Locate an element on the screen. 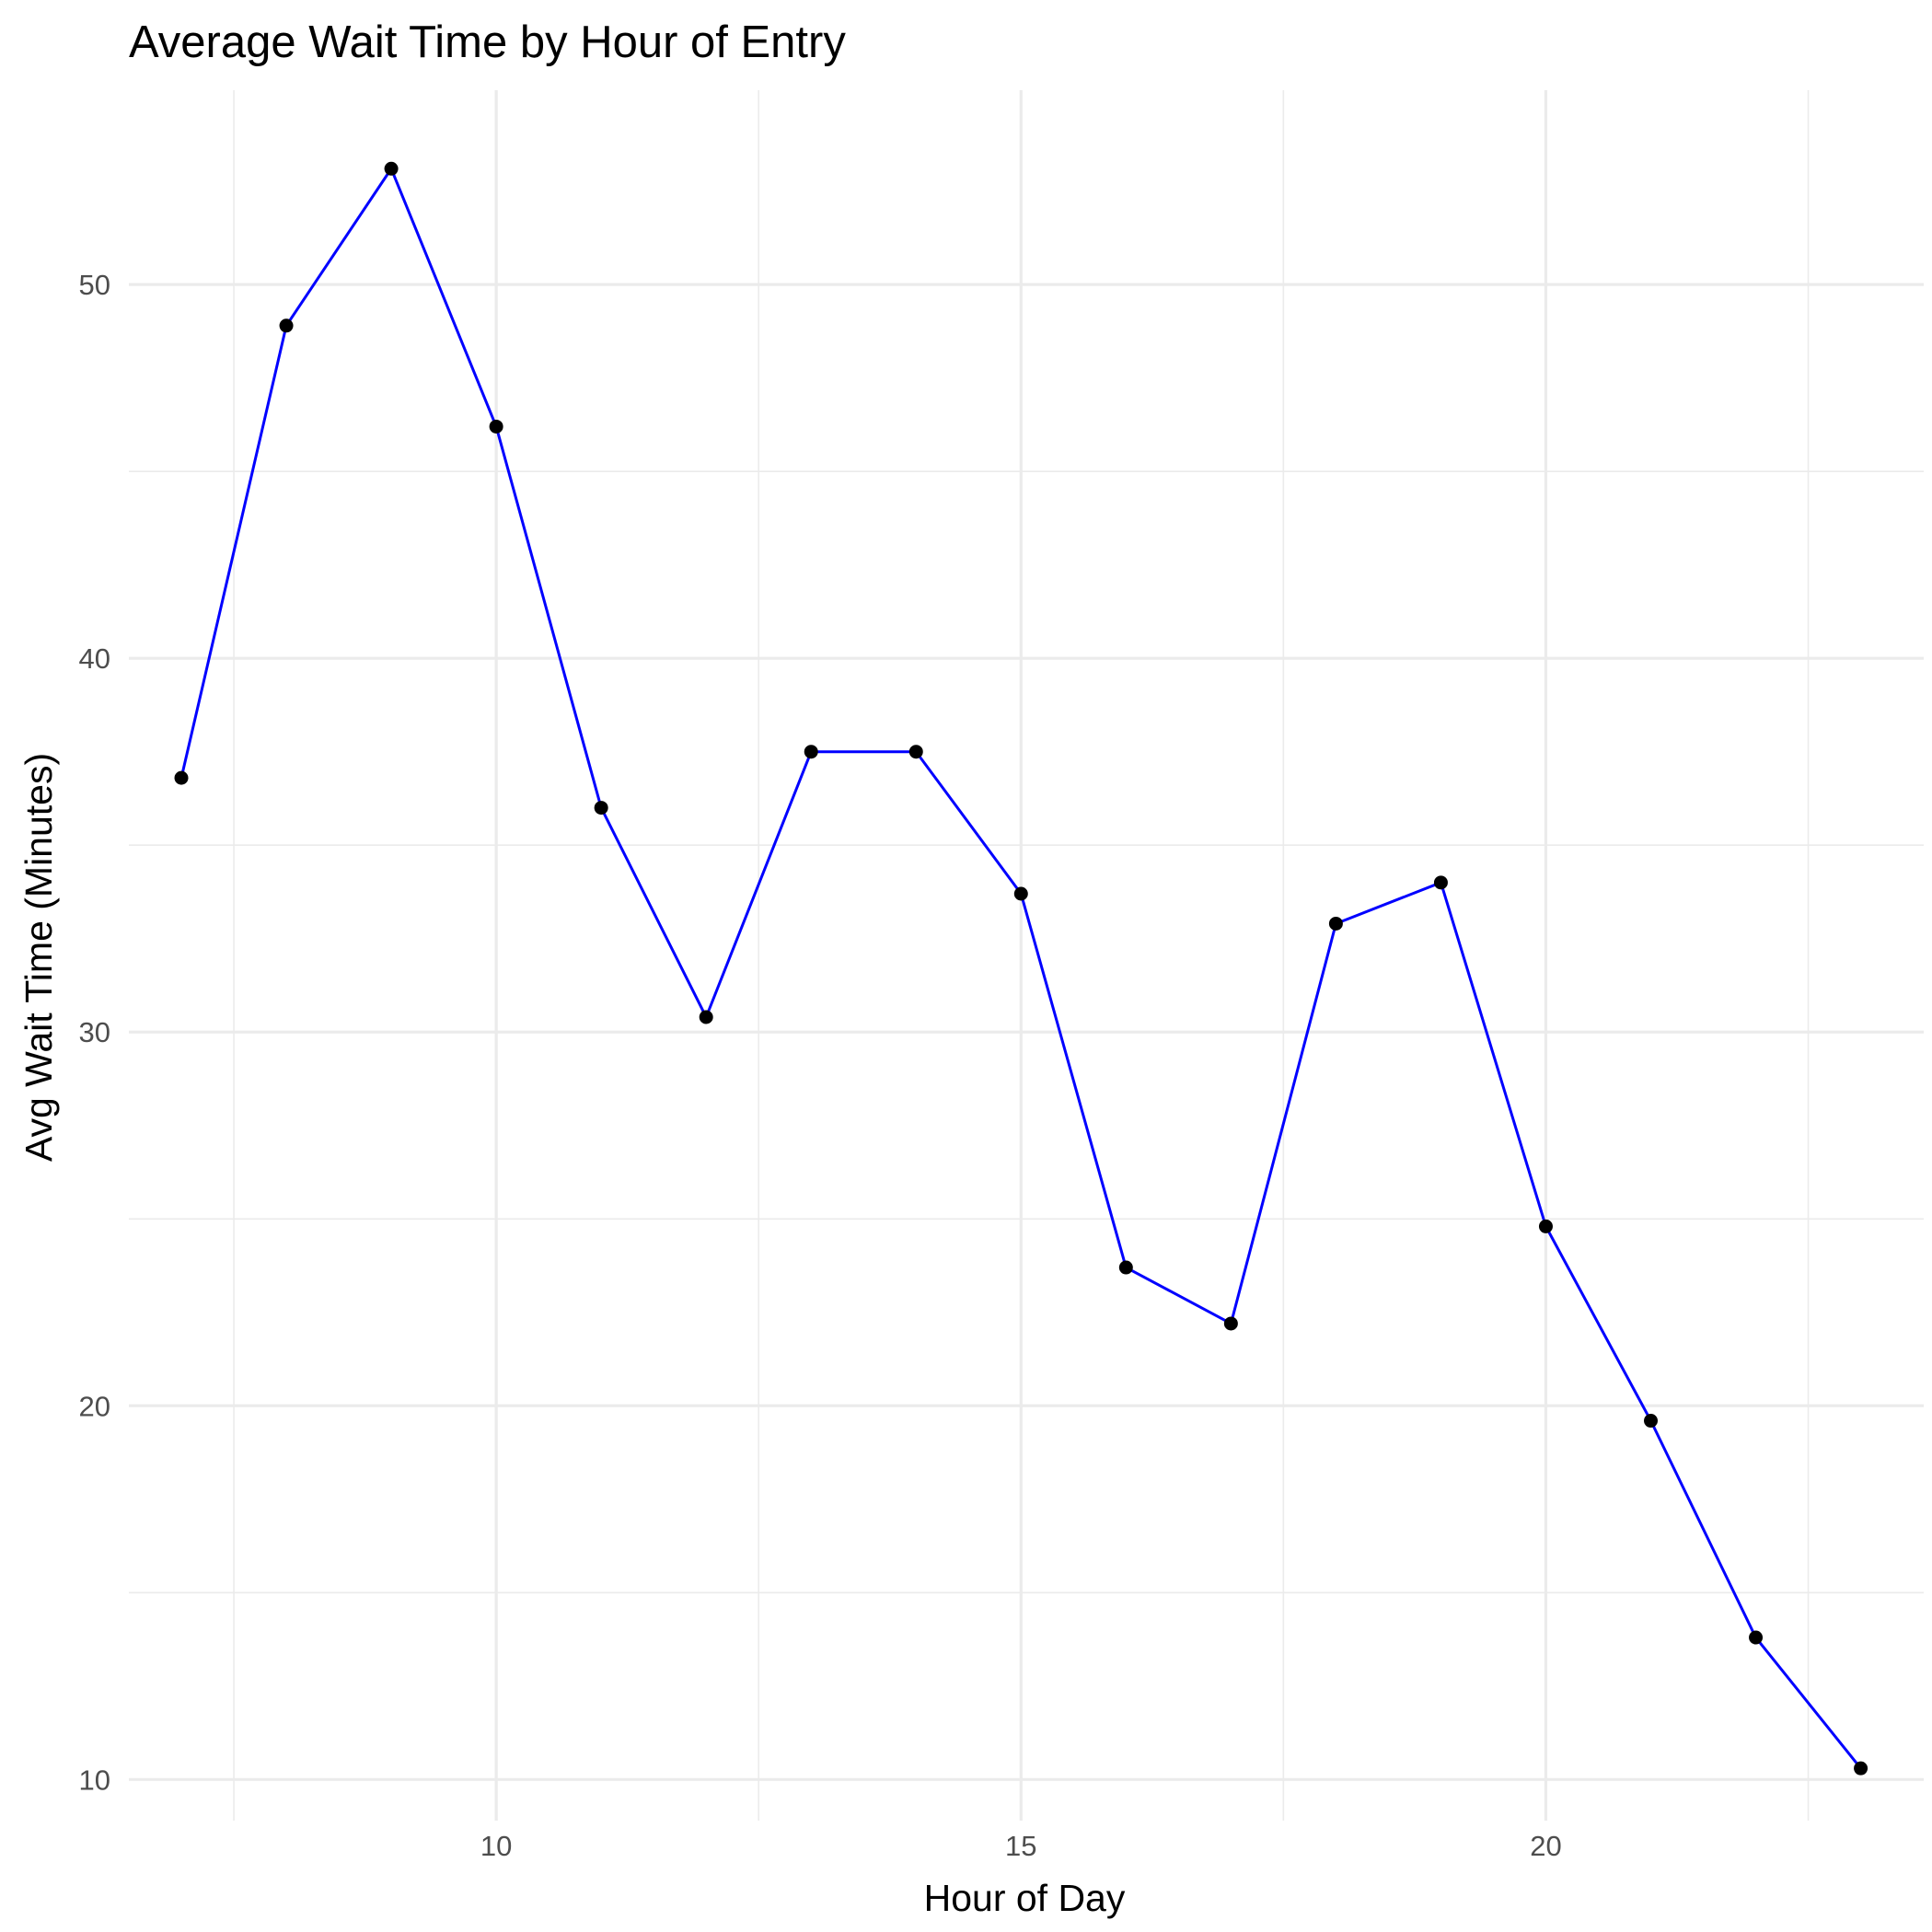 Image resolution: width=1932 pixels, height=1932 pixels. y-tick-label: 20 is located at coordinates (95, 1406).